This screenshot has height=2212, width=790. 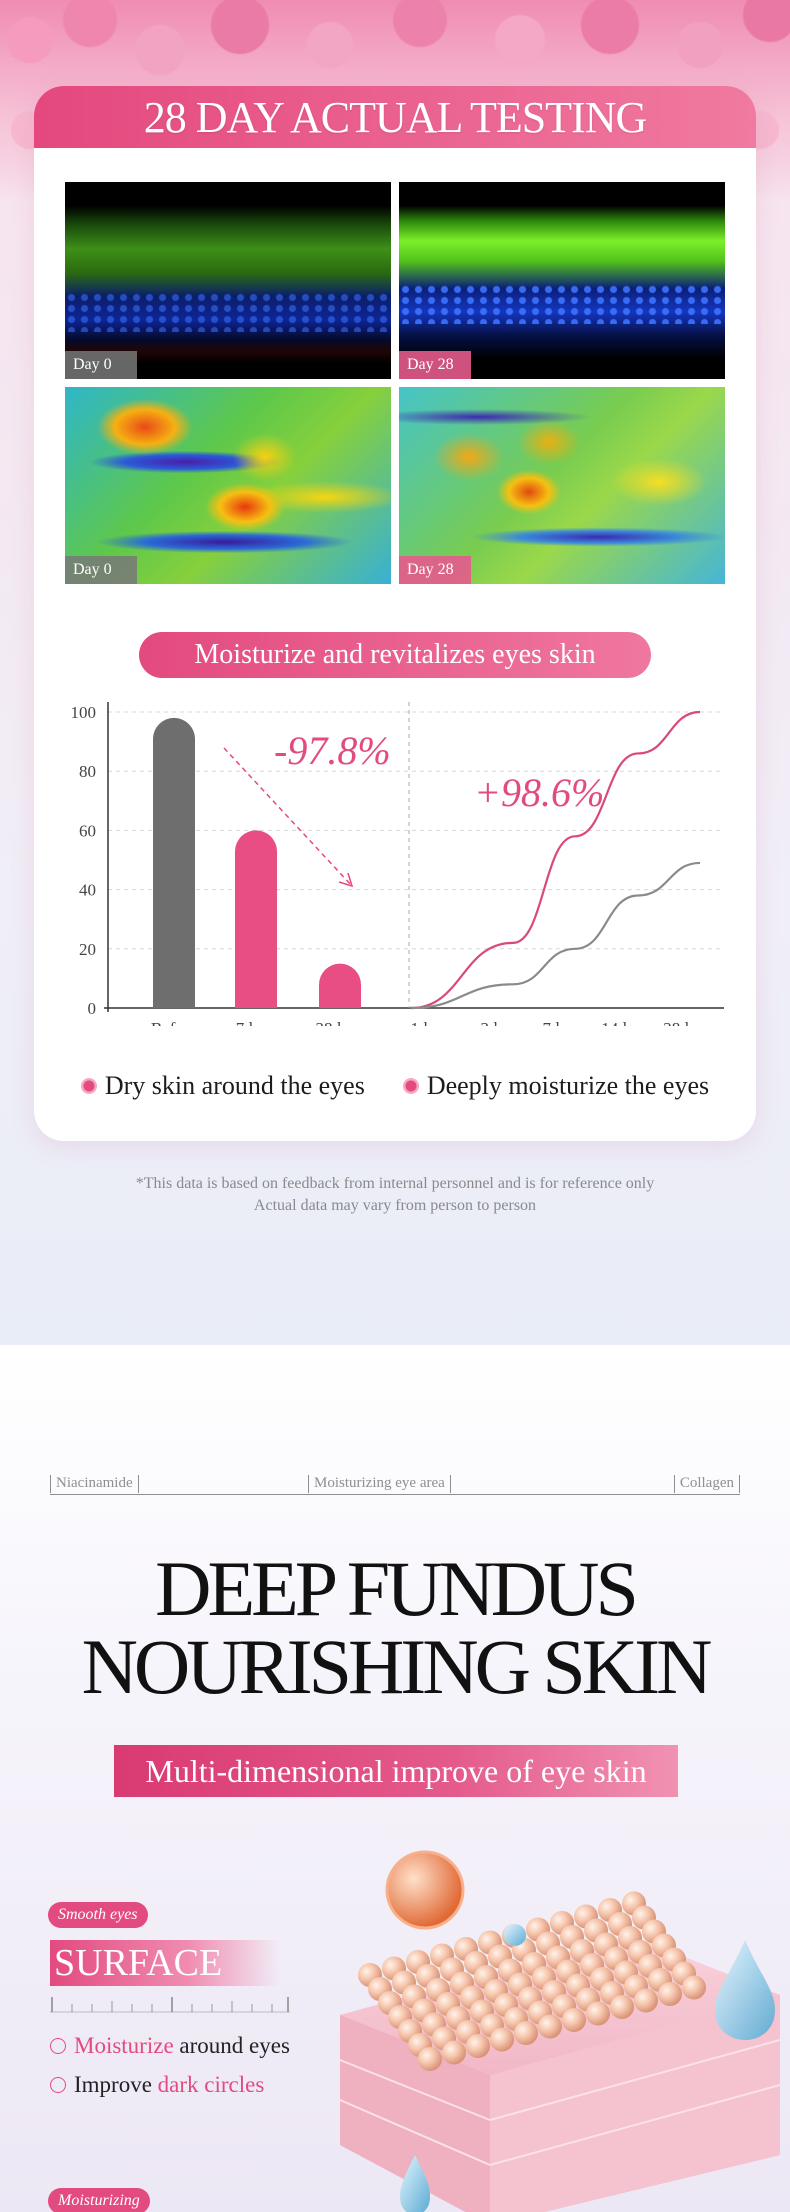 I want to click on x-tick-label: 28daay, so click(x=340, y=1022).